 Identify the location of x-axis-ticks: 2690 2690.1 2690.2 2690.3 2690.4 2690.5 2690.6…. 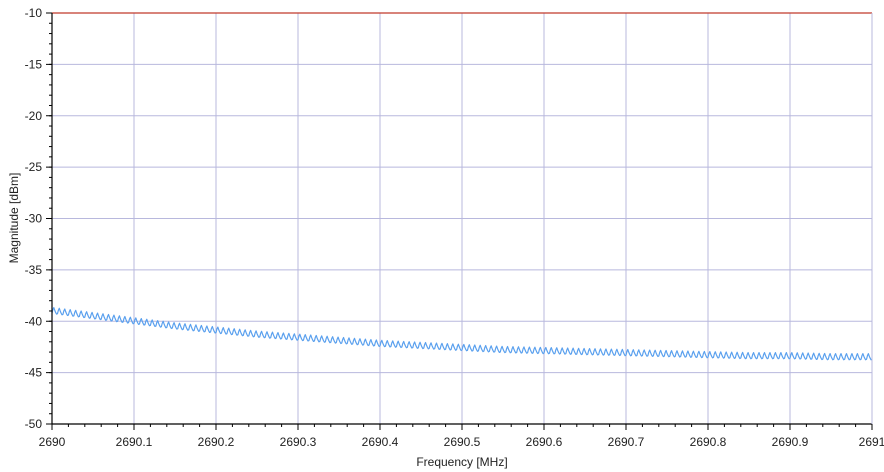
(461, 436).